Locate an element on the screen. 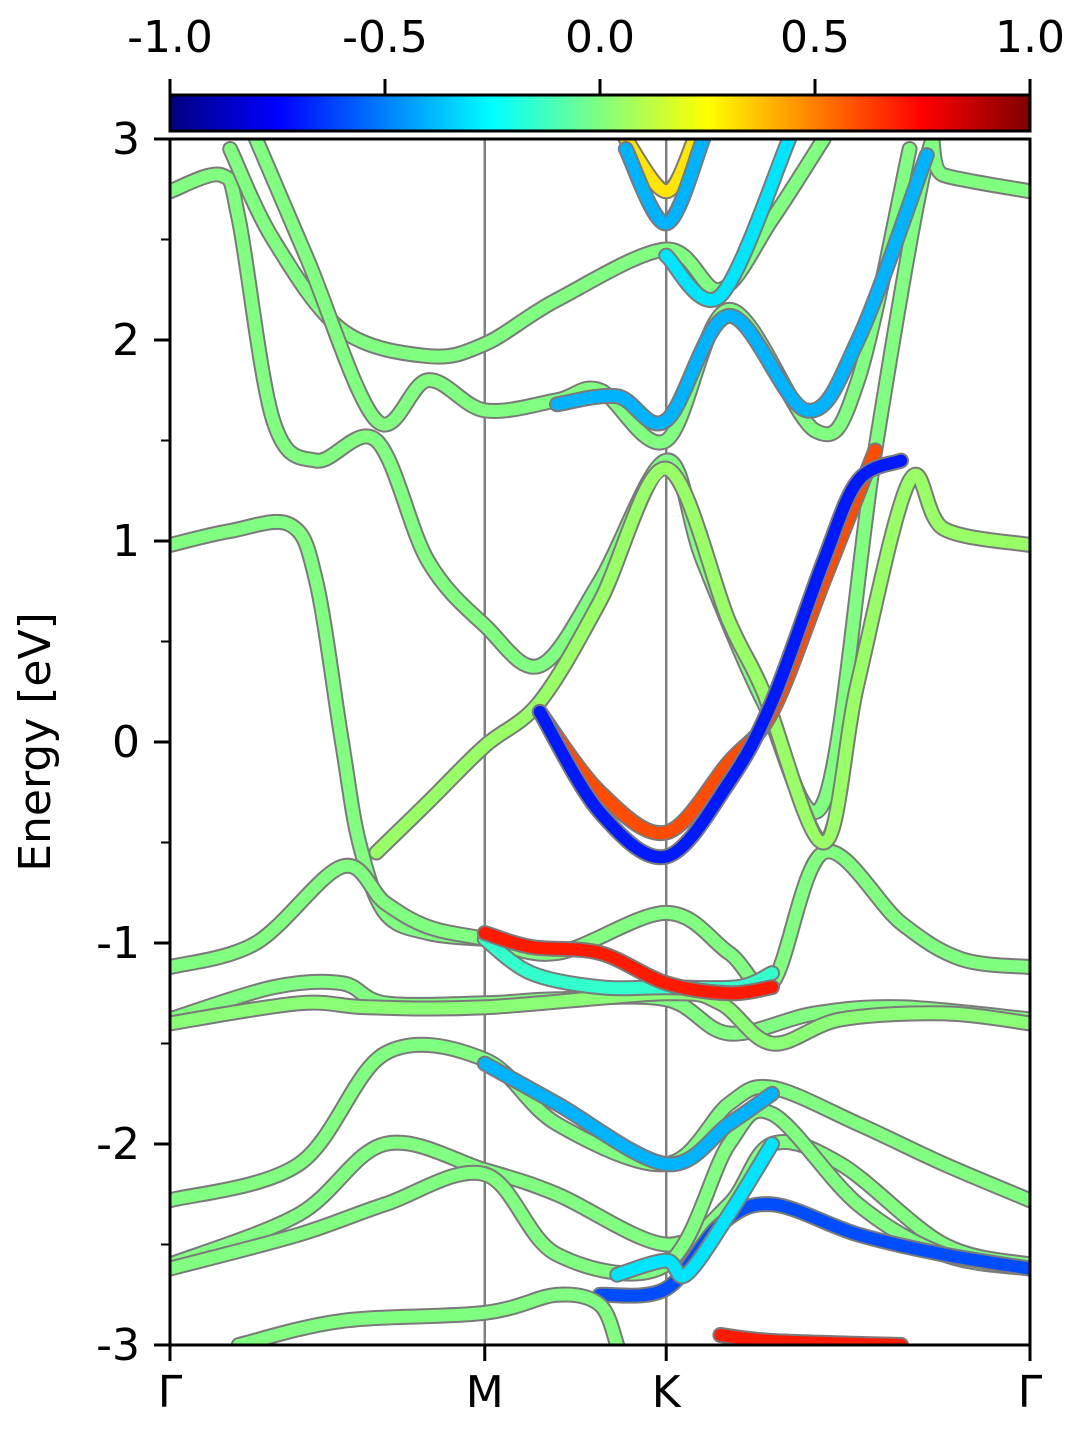  y-tick-label: 3 is located at coordinates (126, 139).